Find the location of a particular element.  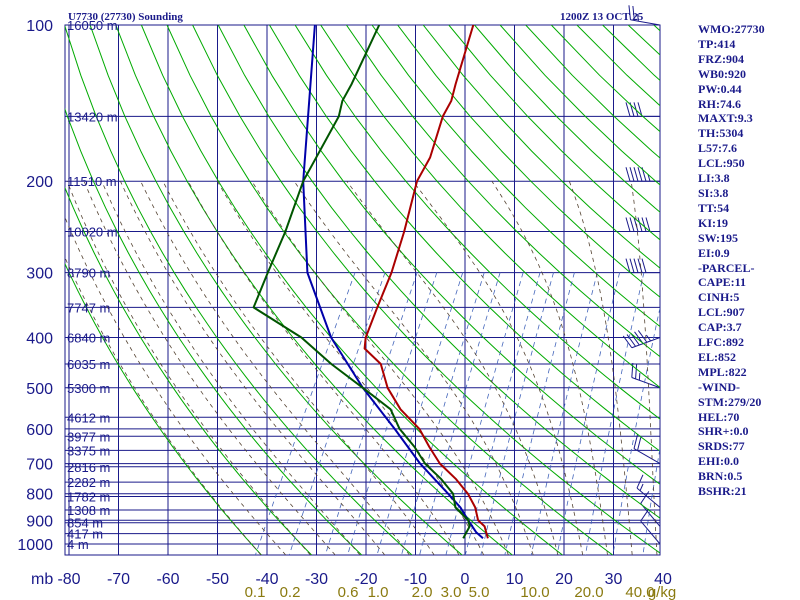

index-value: MPL:822 is located at coordinates (722, 371).